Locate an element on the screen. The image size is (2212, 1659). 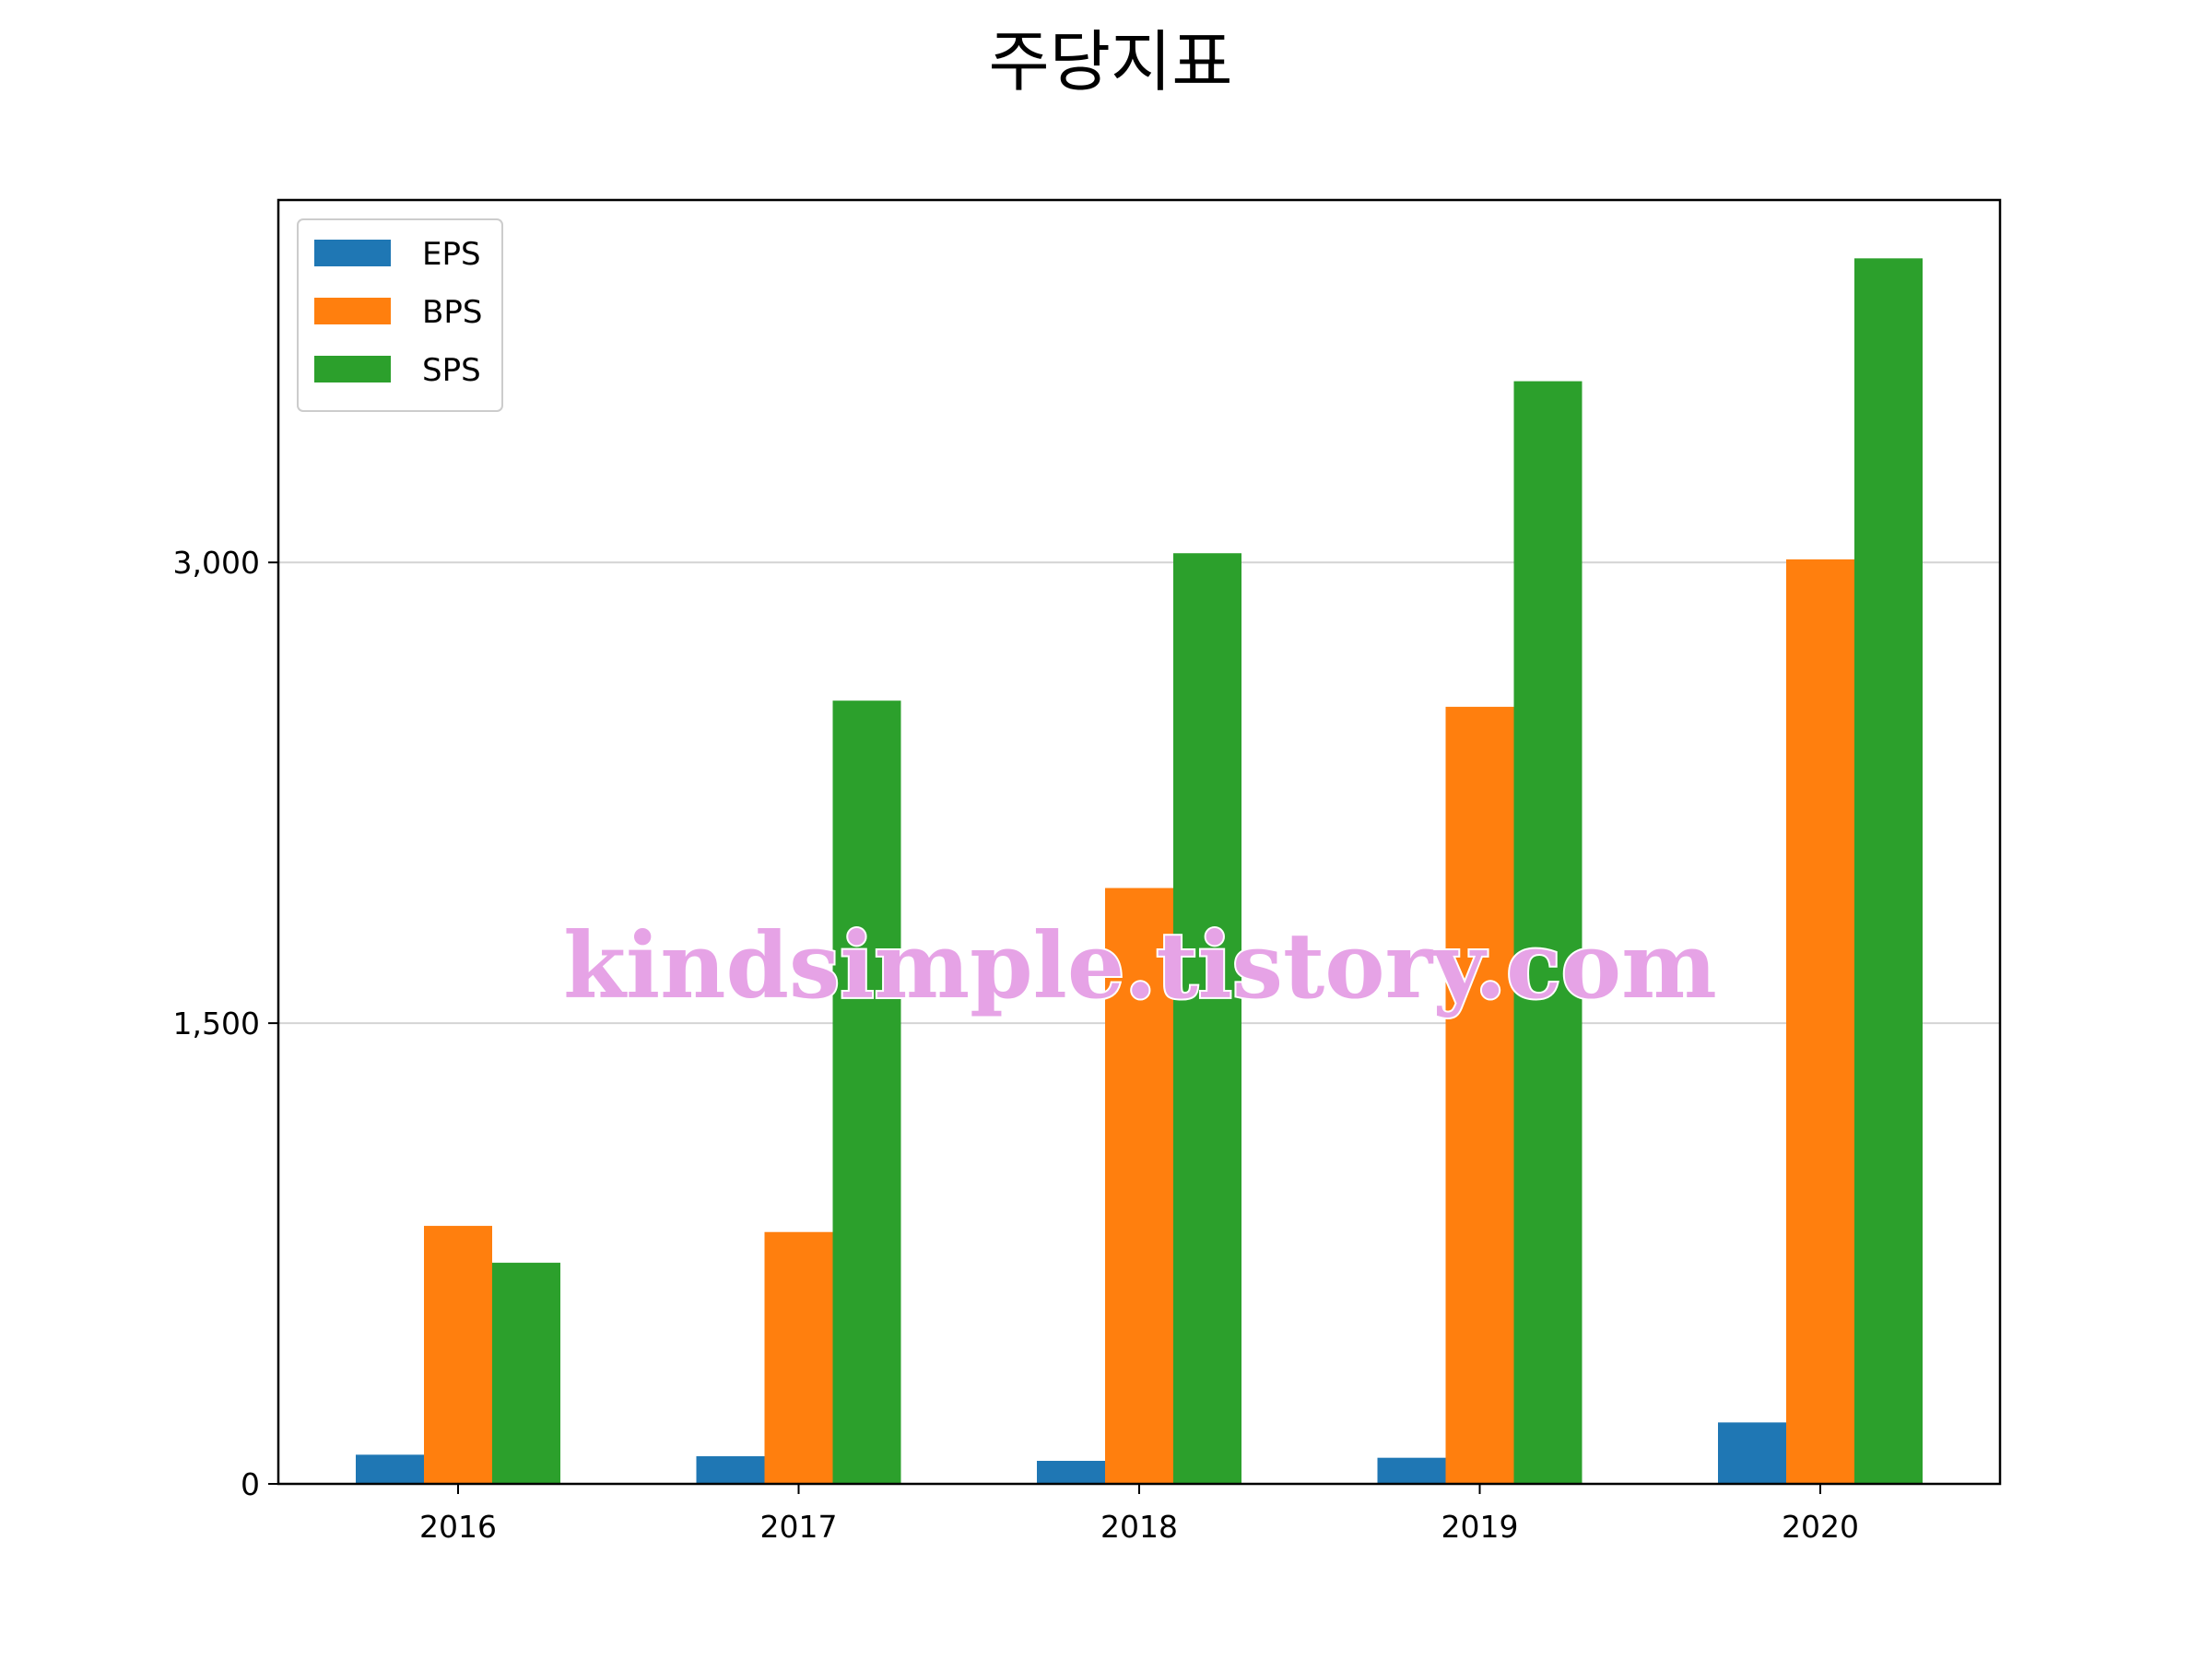
bar-eps-2019 is located at coordinates (1411, 1470).